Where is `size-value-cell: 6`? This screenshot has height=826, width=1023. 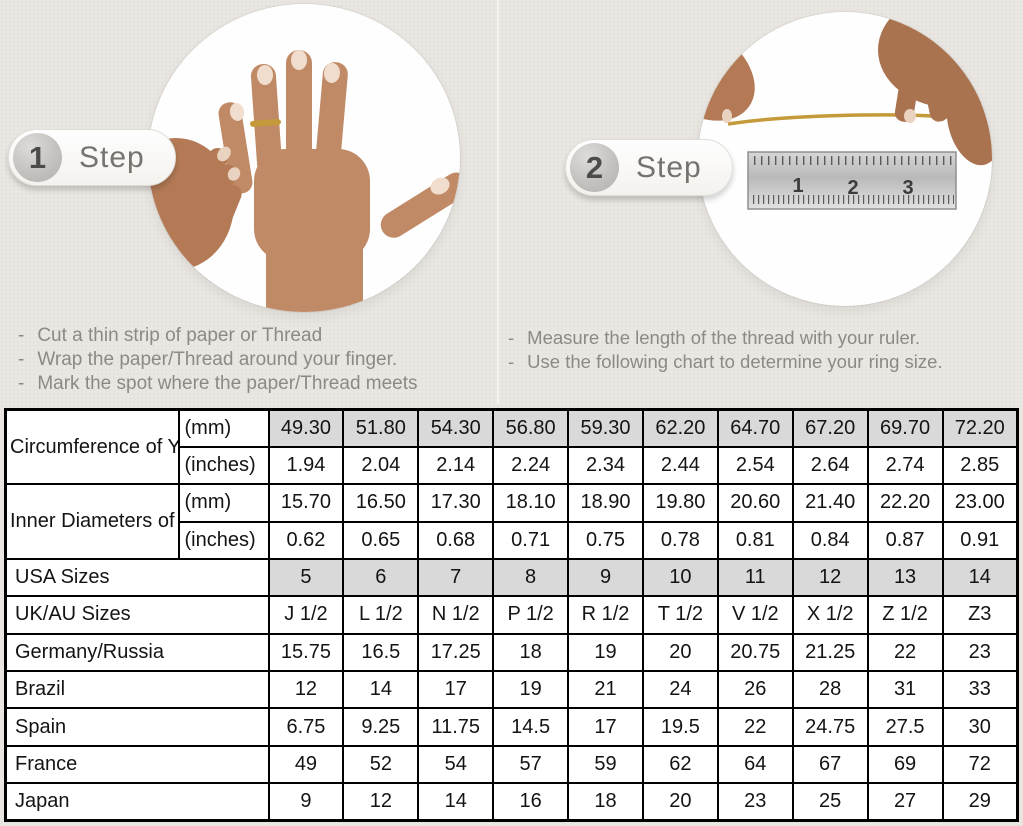 size-value-cell: 6 is located at coordinates (381, 577).